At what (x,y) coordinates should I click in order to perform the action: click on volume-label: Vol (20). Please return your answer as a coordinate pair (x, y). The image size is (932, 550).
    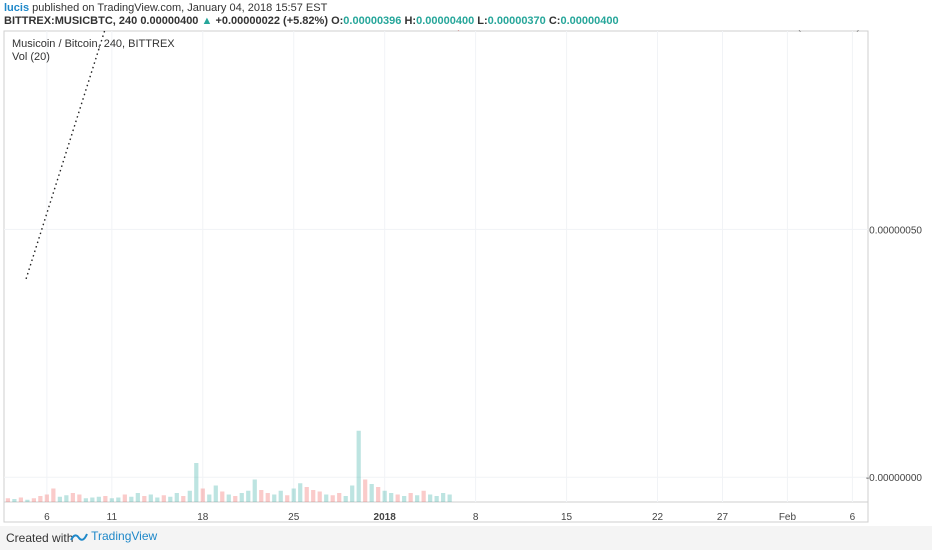
    Looking at the image, I should click on (31, 57).